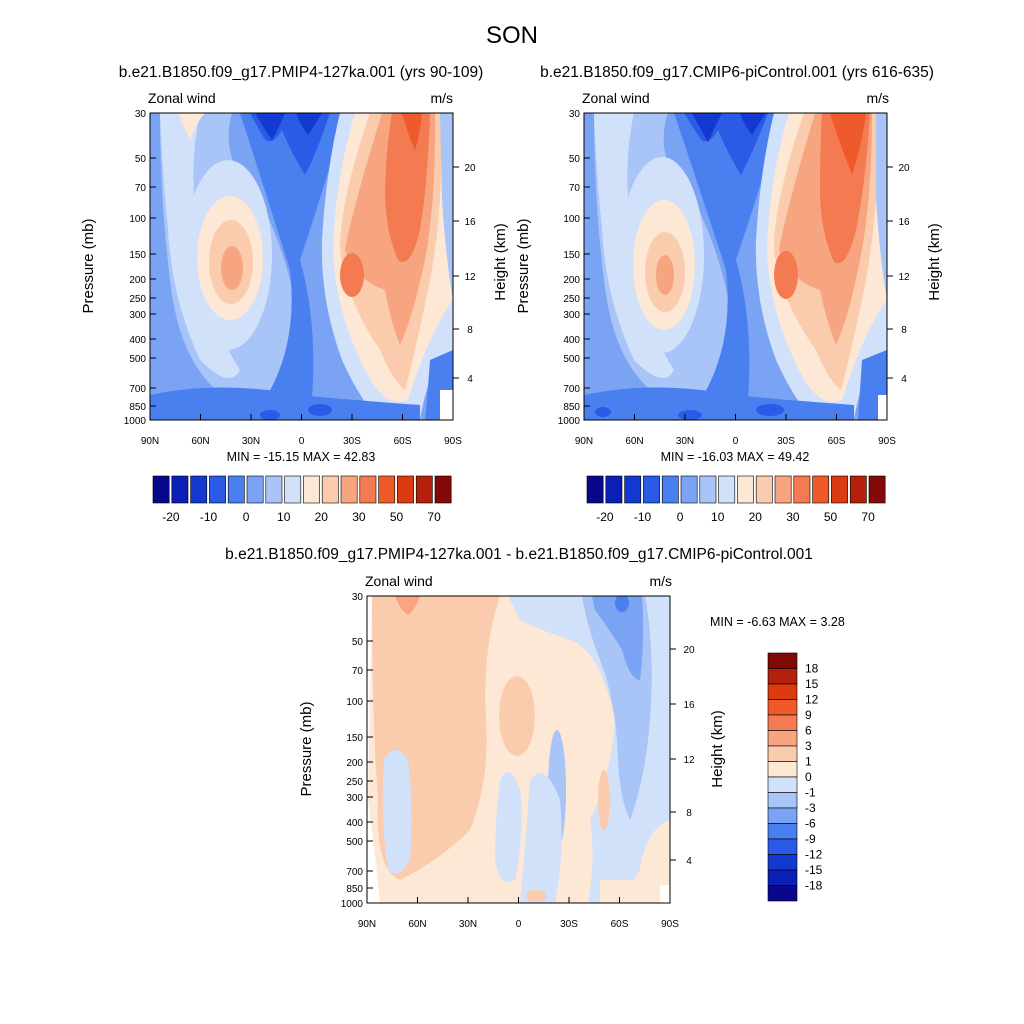  What do you see at coordinates (814, 855) in the screenshot?
I see `colorbar-label: -12` at bounding box center [814, 855].